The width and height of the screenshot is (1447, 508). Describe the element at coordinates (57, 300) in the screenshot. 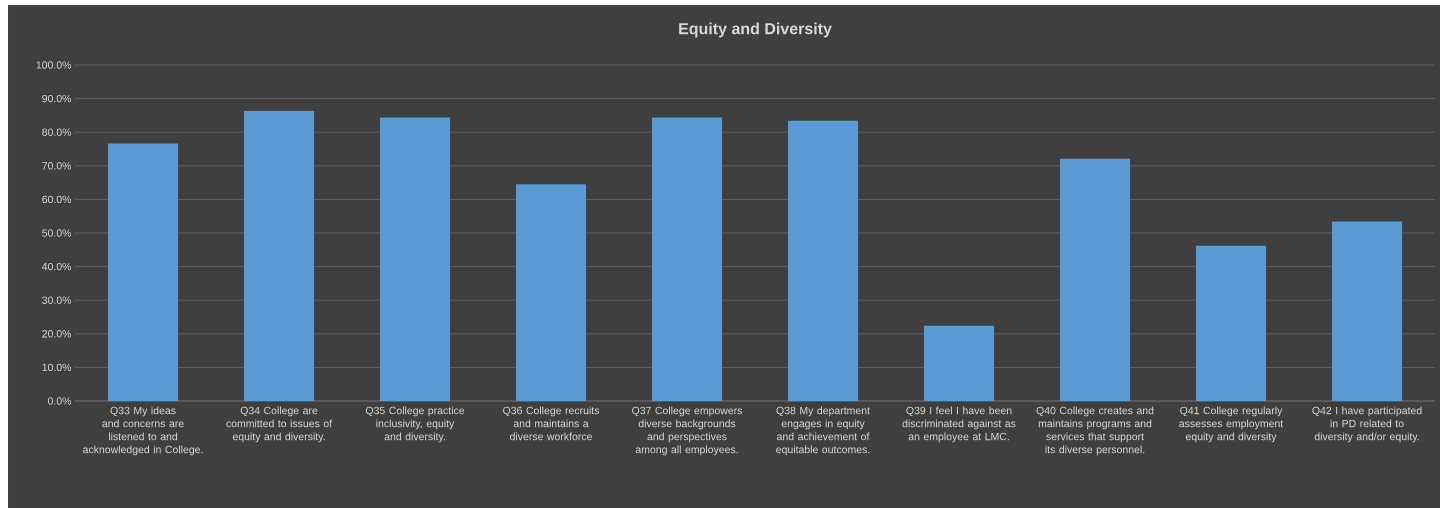

I see `y-tick-label: 30.0%` at that location.